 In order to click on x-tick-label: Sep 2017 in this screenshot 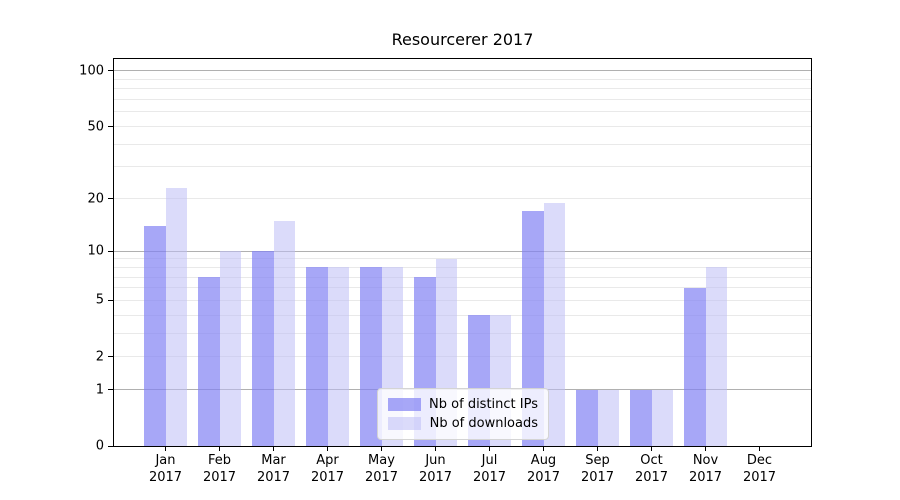, I will do `click(597, 469)`.